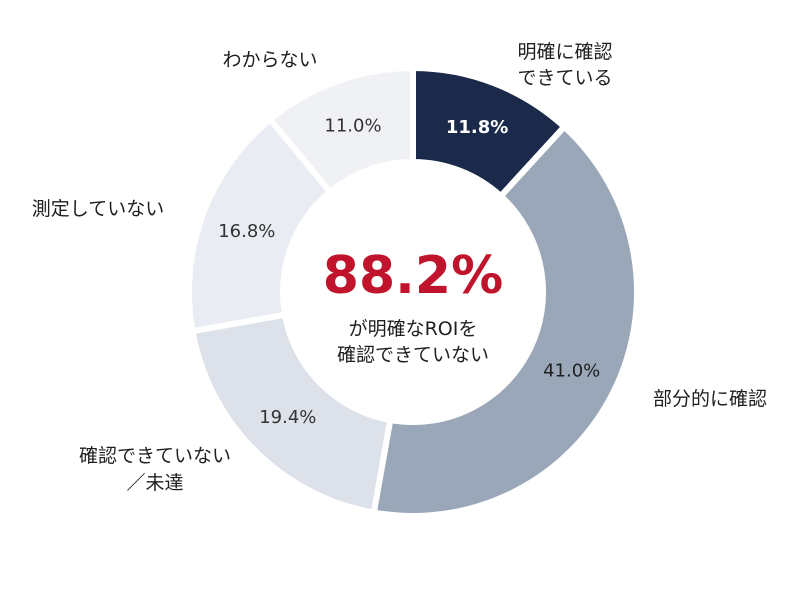 The image size is (800, 592). I want to click on center-percentage: 88.2%, so click(413, 276).